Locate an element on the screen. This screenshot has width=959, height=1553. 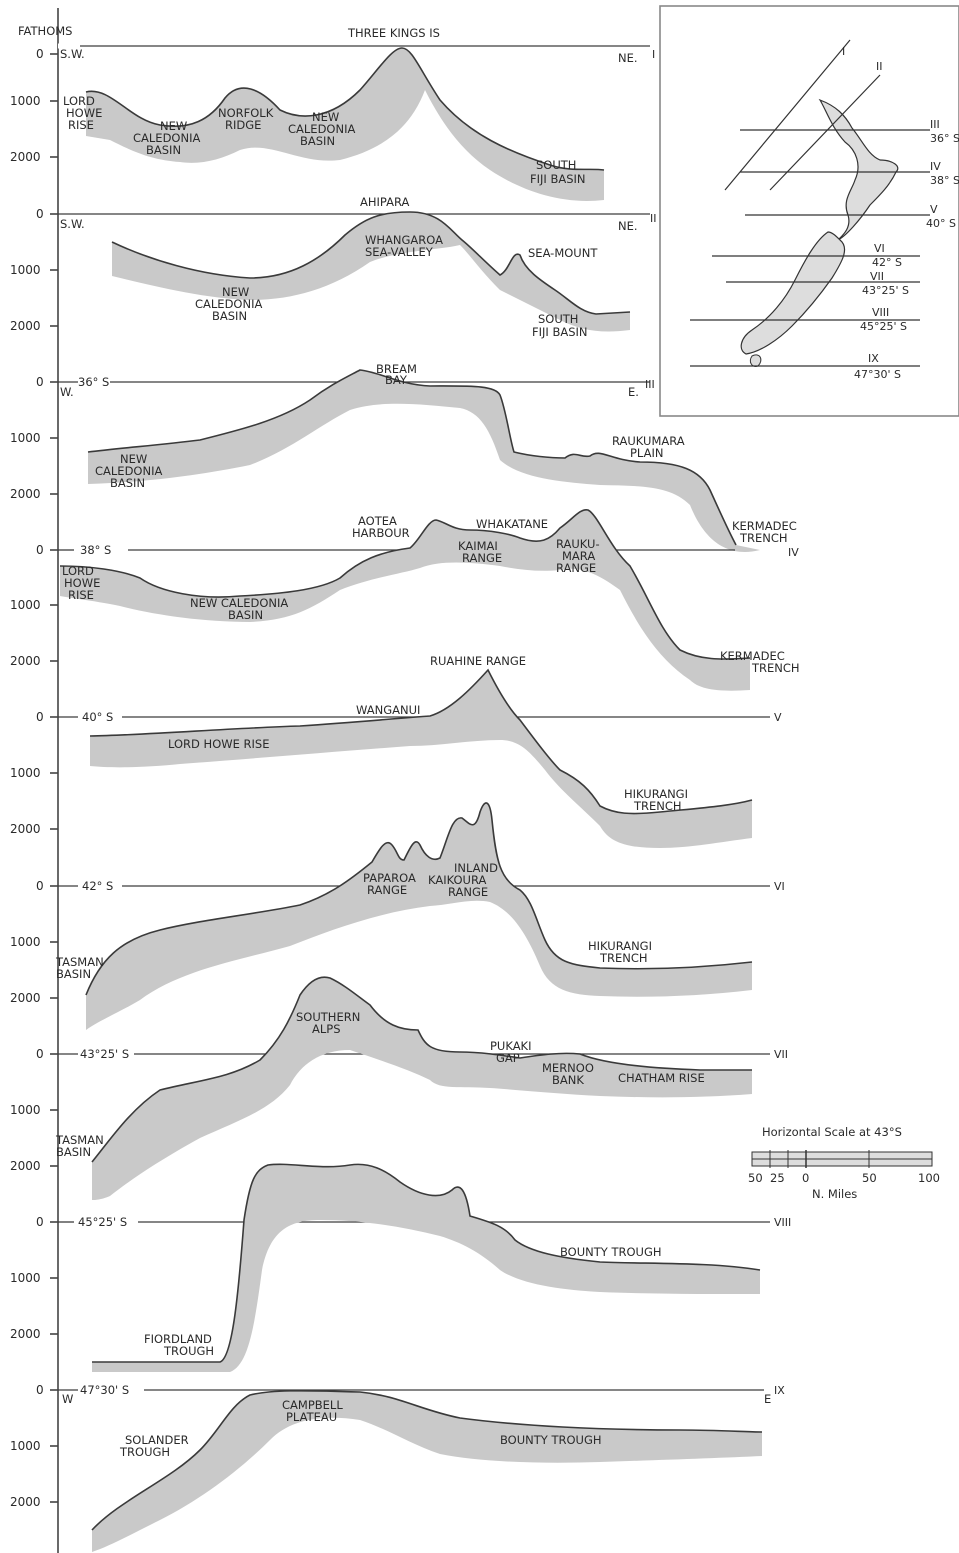
label-solander-trough: SOLANDER TROUGH is located at coordinates (154, 1446).